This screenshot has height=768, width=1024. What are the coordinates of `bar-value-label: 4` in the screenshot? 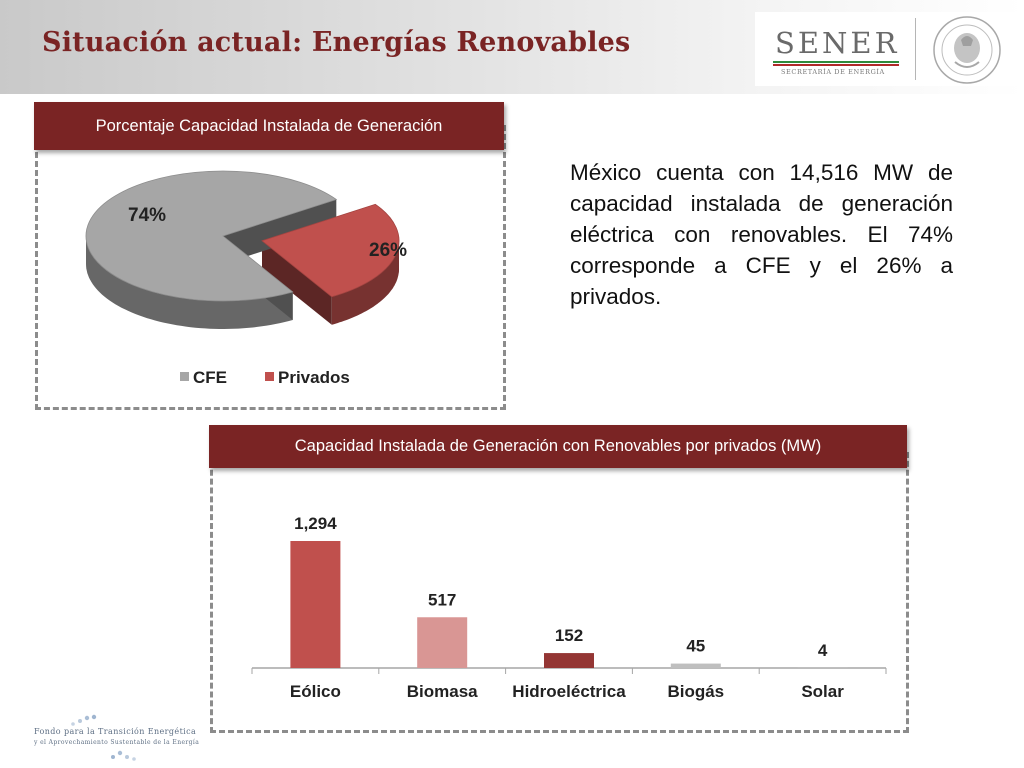 It's located at (823, 650).